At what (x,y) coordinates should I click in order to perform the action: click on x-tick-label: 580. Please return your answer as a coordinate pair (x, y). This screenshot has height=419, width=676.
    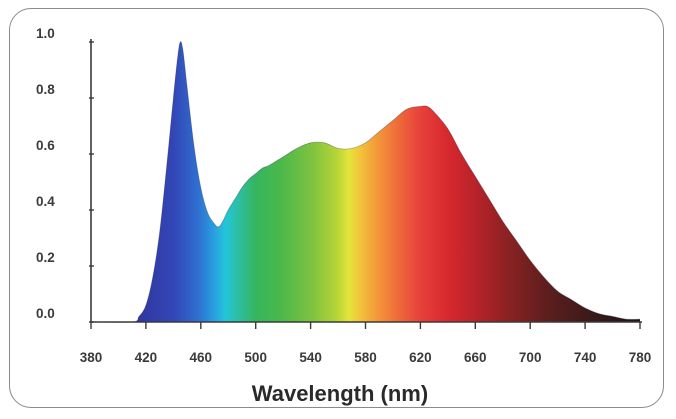
    Looking at the image, I should click on (365, 357).